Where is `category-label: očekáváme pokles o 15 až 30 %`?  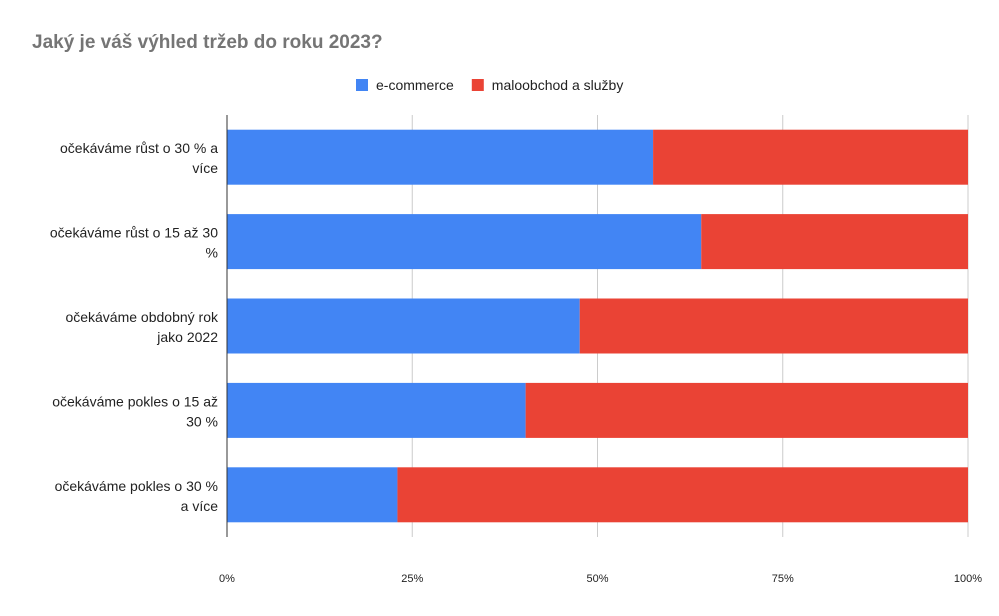 category-label: očekáváme pokles o 15 až 30 % is located at coordinates (135, 411).